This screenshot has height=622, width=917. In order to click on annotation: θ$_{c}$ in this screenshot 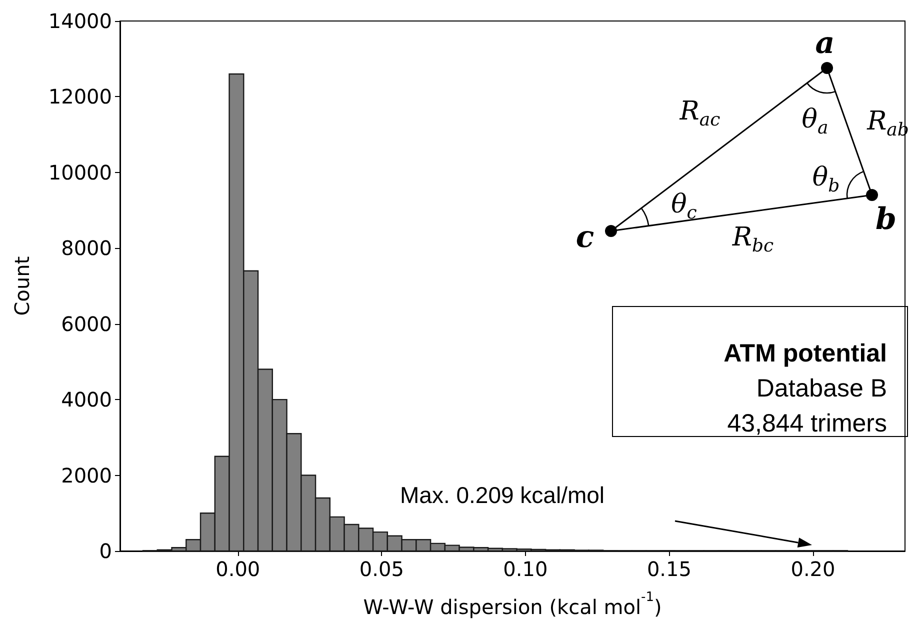, I will do `click(684, 206)`.